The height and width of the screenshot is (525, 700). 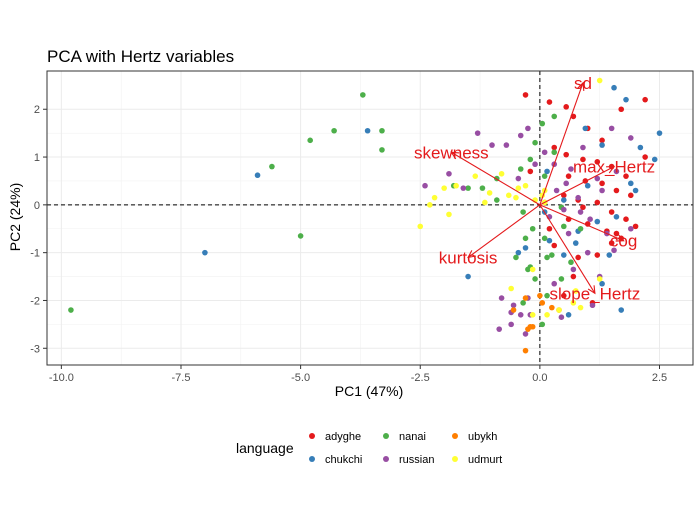 What do you see at coordinates (482, 437) in the screenshot?
I see `legend-label-ubykh: ubykh` at bounding box center [482, 437].